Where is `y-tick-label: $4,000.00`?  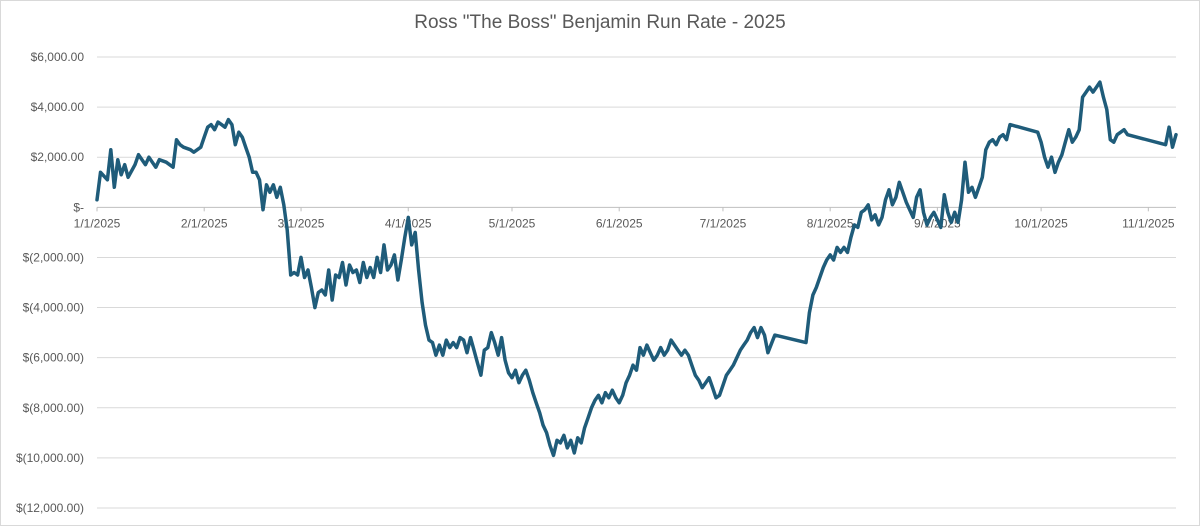
y-tick-label: $4,000.00 is located at coordinates (58, 107).